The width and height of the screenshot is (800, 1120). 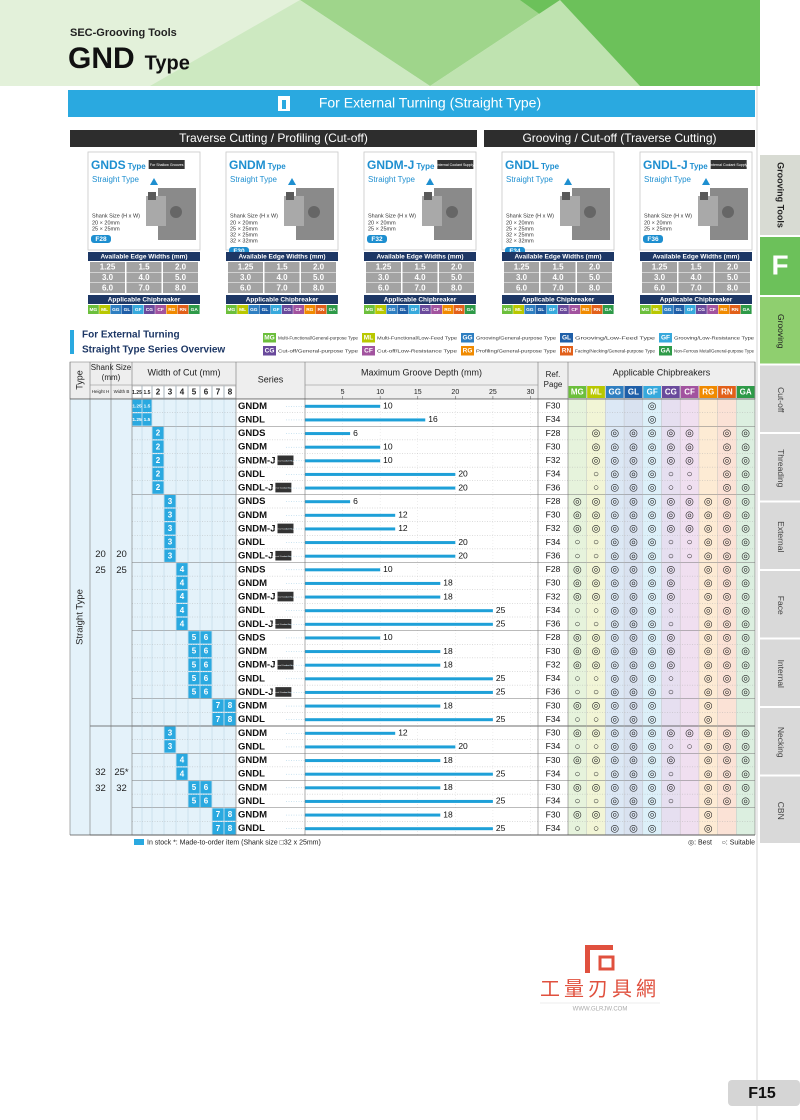 I want to click on ref-header: Page, so click(x=553, y=384).